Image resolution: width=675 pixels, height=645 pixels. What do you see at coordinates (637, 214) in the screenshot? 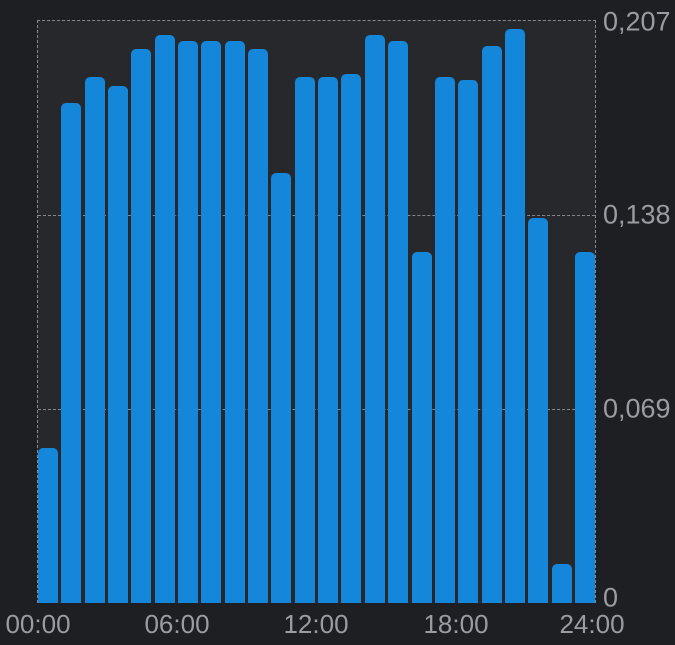
I see `y-tick-0138: 0,138` at bounding box center [637, 214].